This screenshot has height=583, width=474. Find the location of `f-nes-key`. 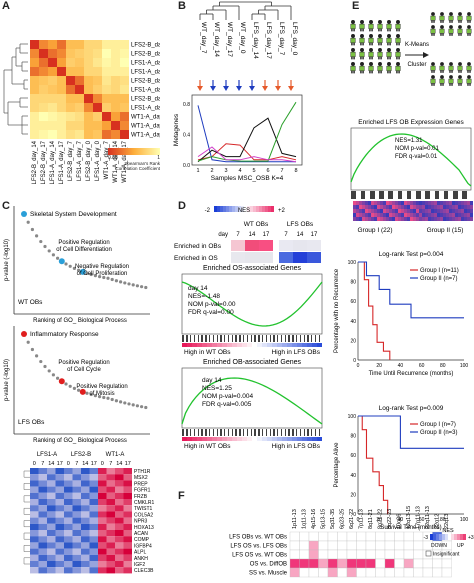

f-nes-key is located at coordinates (443, 537).